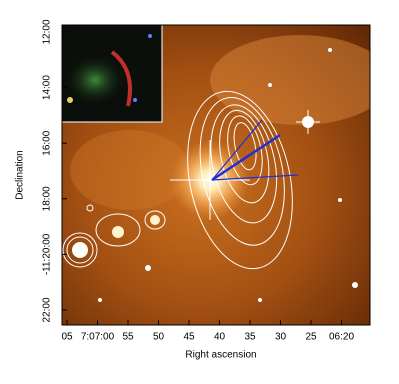  I want to click on x-tick-label: 06:20, so click(341, 337).